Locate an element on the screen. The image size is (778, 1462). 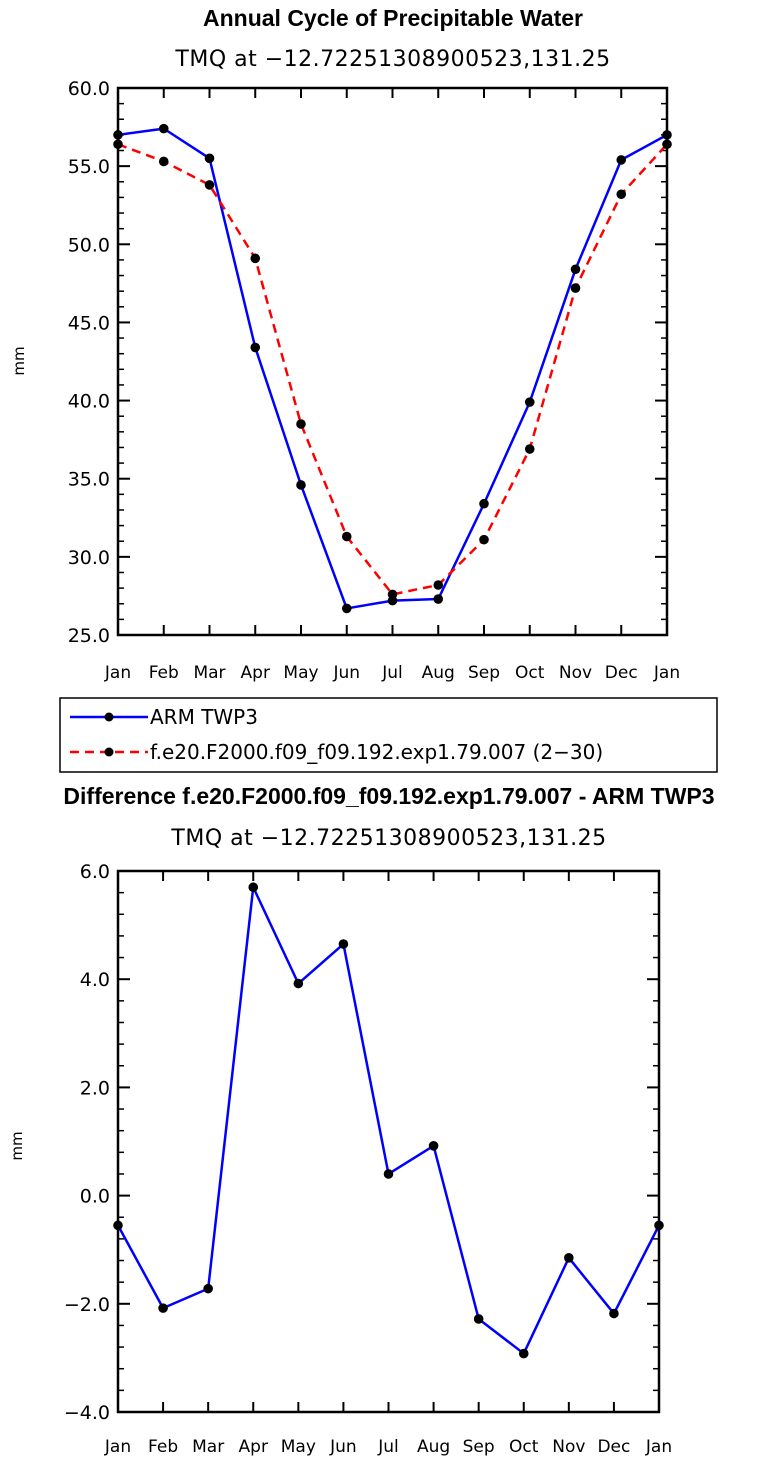
chart-2-xtick-label: Jul is located at coordinates (388, 1447).